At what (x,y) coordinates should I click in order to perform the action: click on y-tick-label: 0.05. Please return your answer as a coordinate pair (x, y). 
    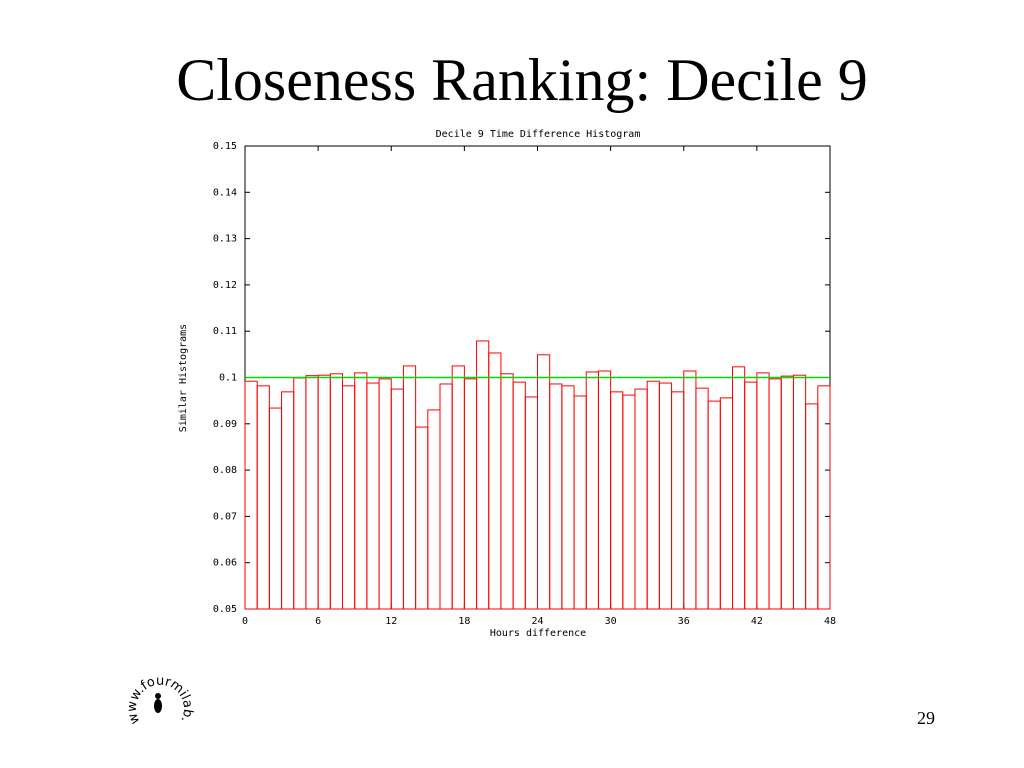
    Looking at the image, I should click on (225, 609).